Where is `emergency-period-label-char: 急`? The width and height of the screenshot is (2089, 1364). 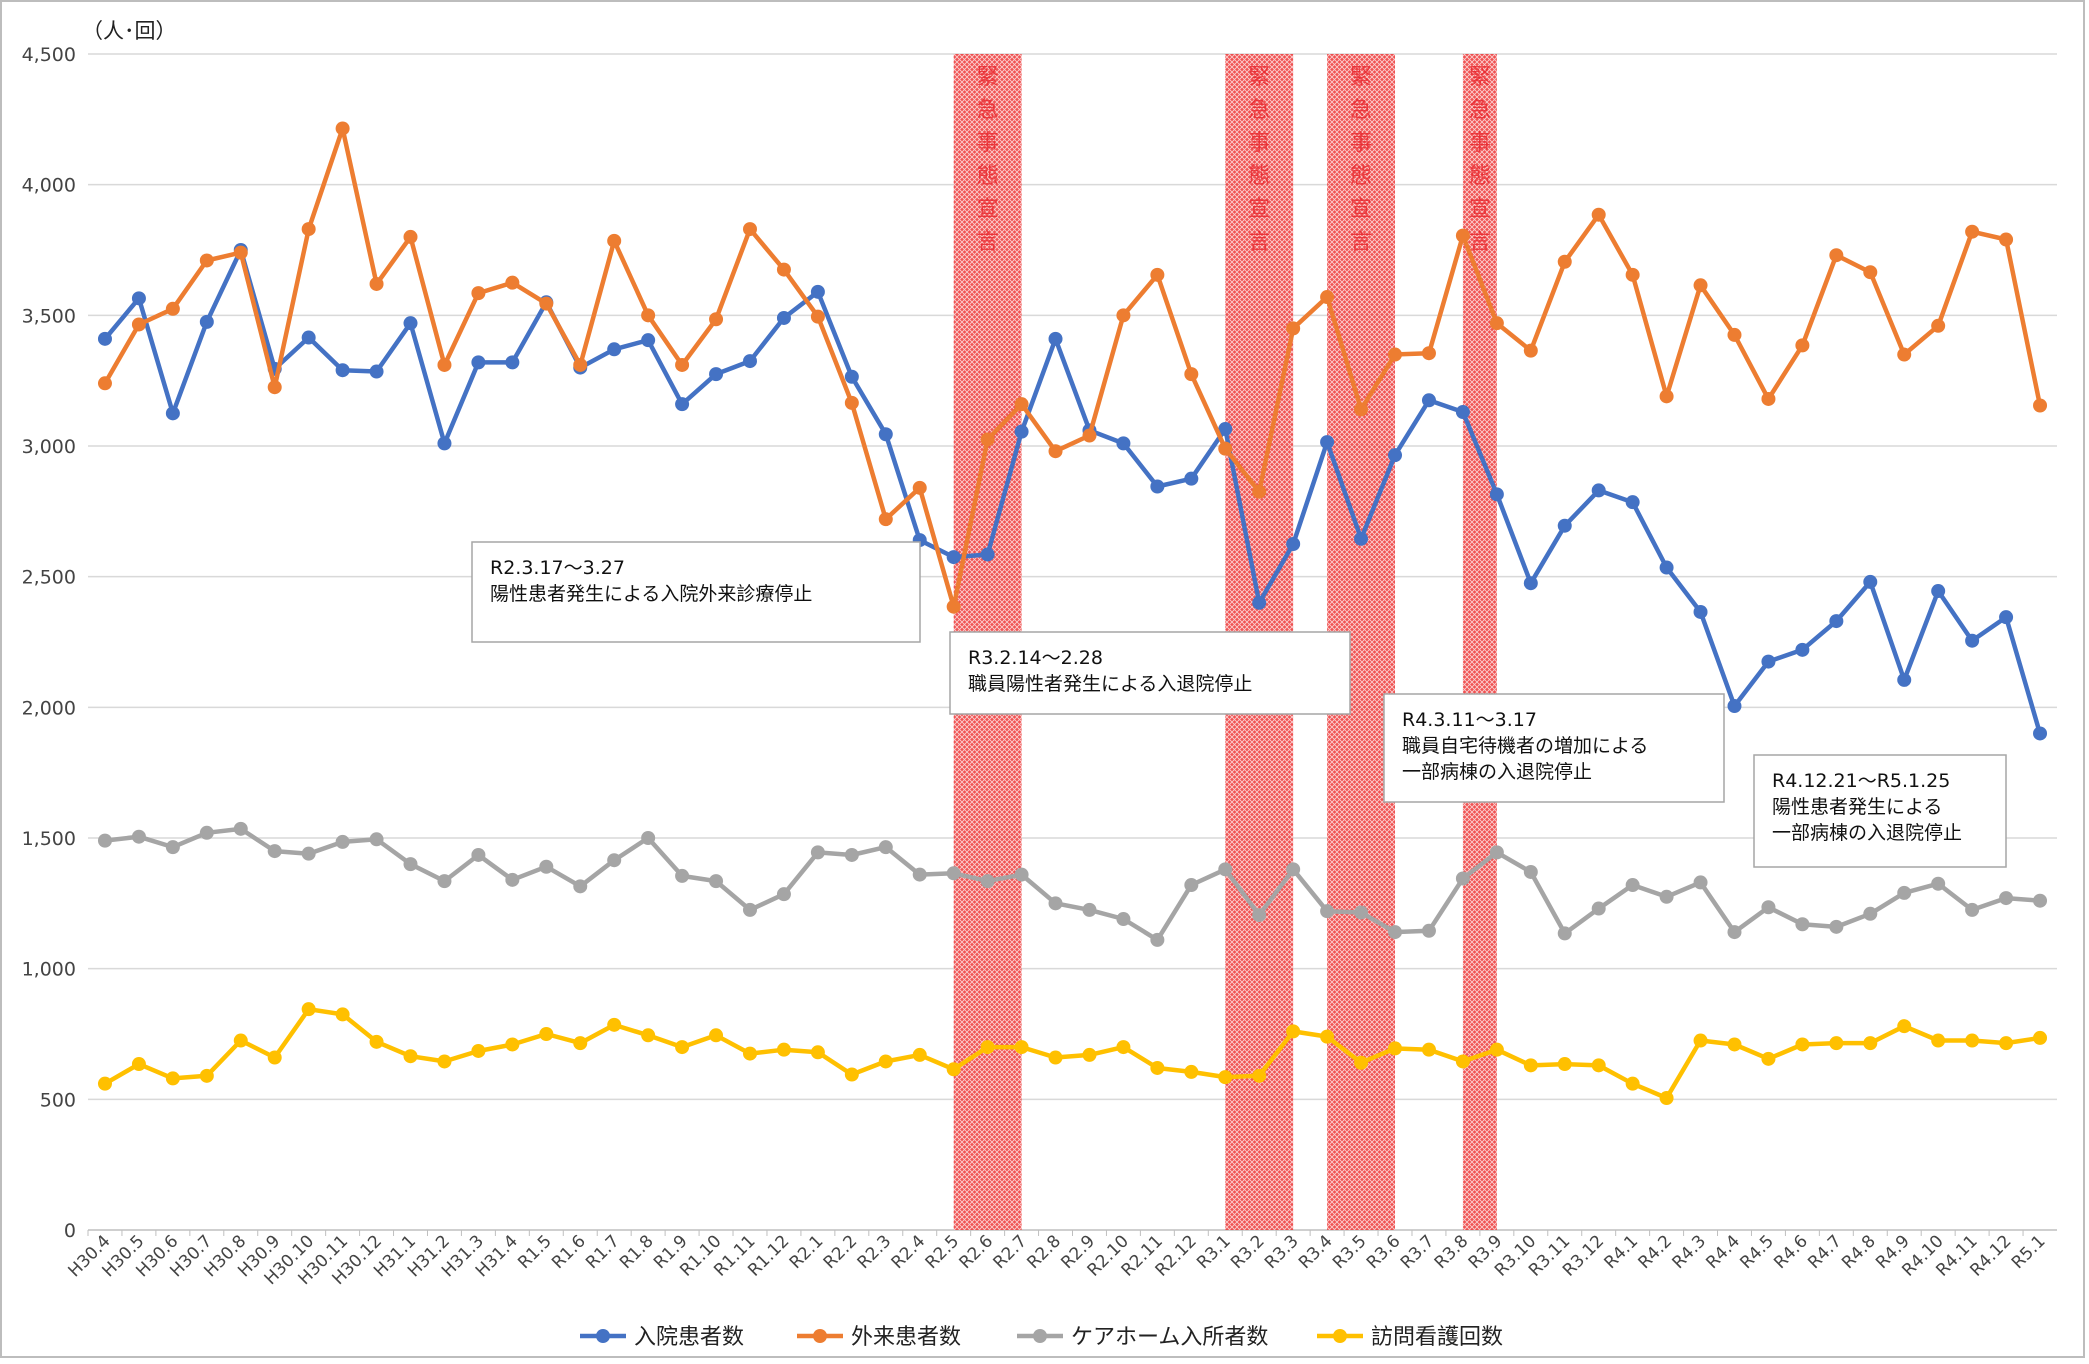 emergency-period-label-char: 急 is located at coordinates (1361, 110).